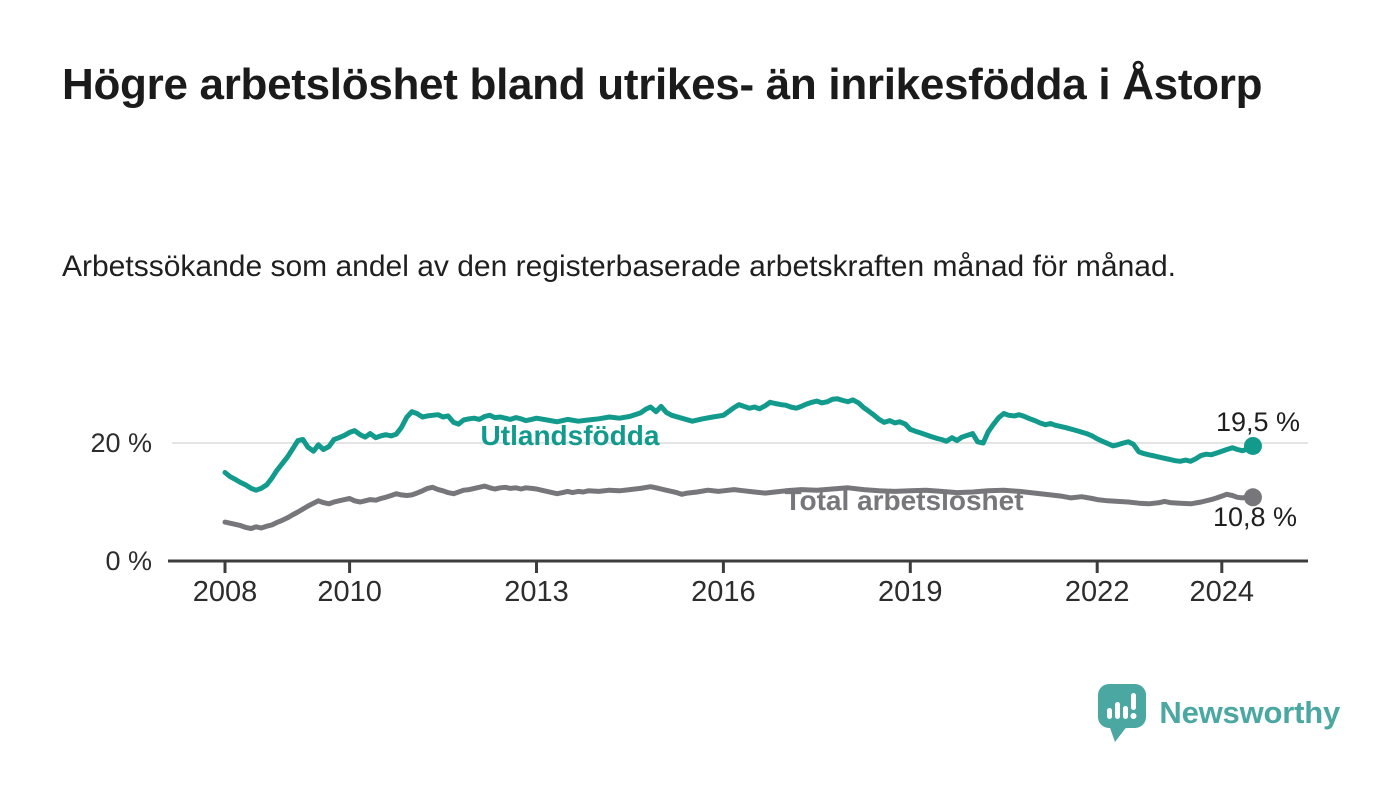 This screenshot has height=794, width=1400. What do you see at coordinates (1249, 712) in the screenshot?
I see `brand-name: Newsworthy` at bounding box center [1249, 712].